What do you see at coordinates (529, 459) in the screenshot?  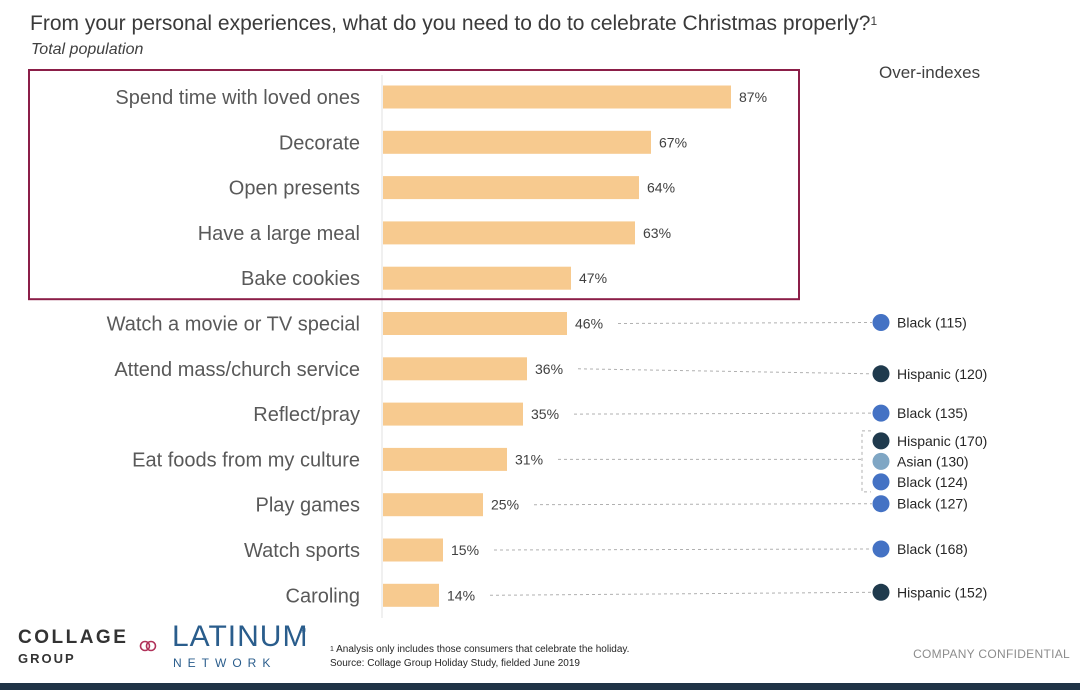 I see `value-label: 31%` at bounding box center [529, 459].